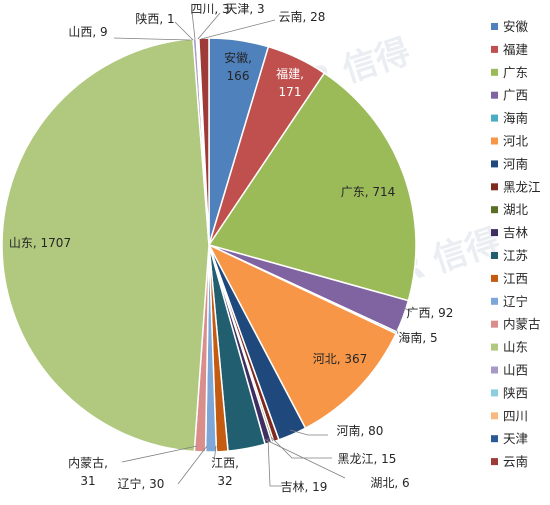 This screenshot has width=550, height=505. I want to click on legend-label-云南: 云南, so click(515, 461).